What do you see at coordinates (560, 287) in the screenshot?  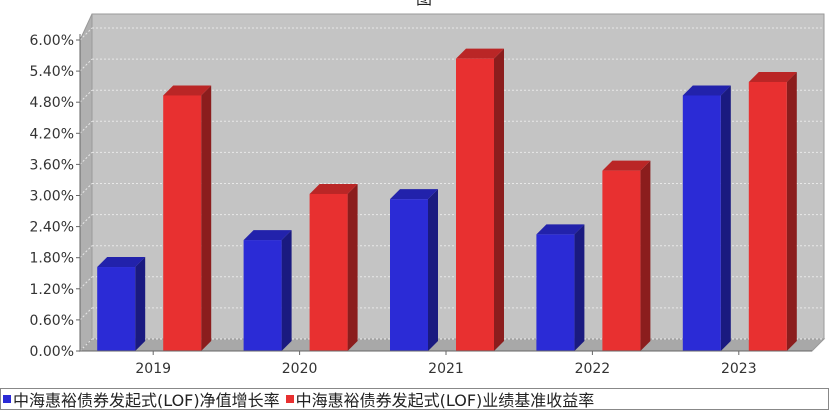 I see `bar-2022-nav-growth` at bounding box center [560, 287].